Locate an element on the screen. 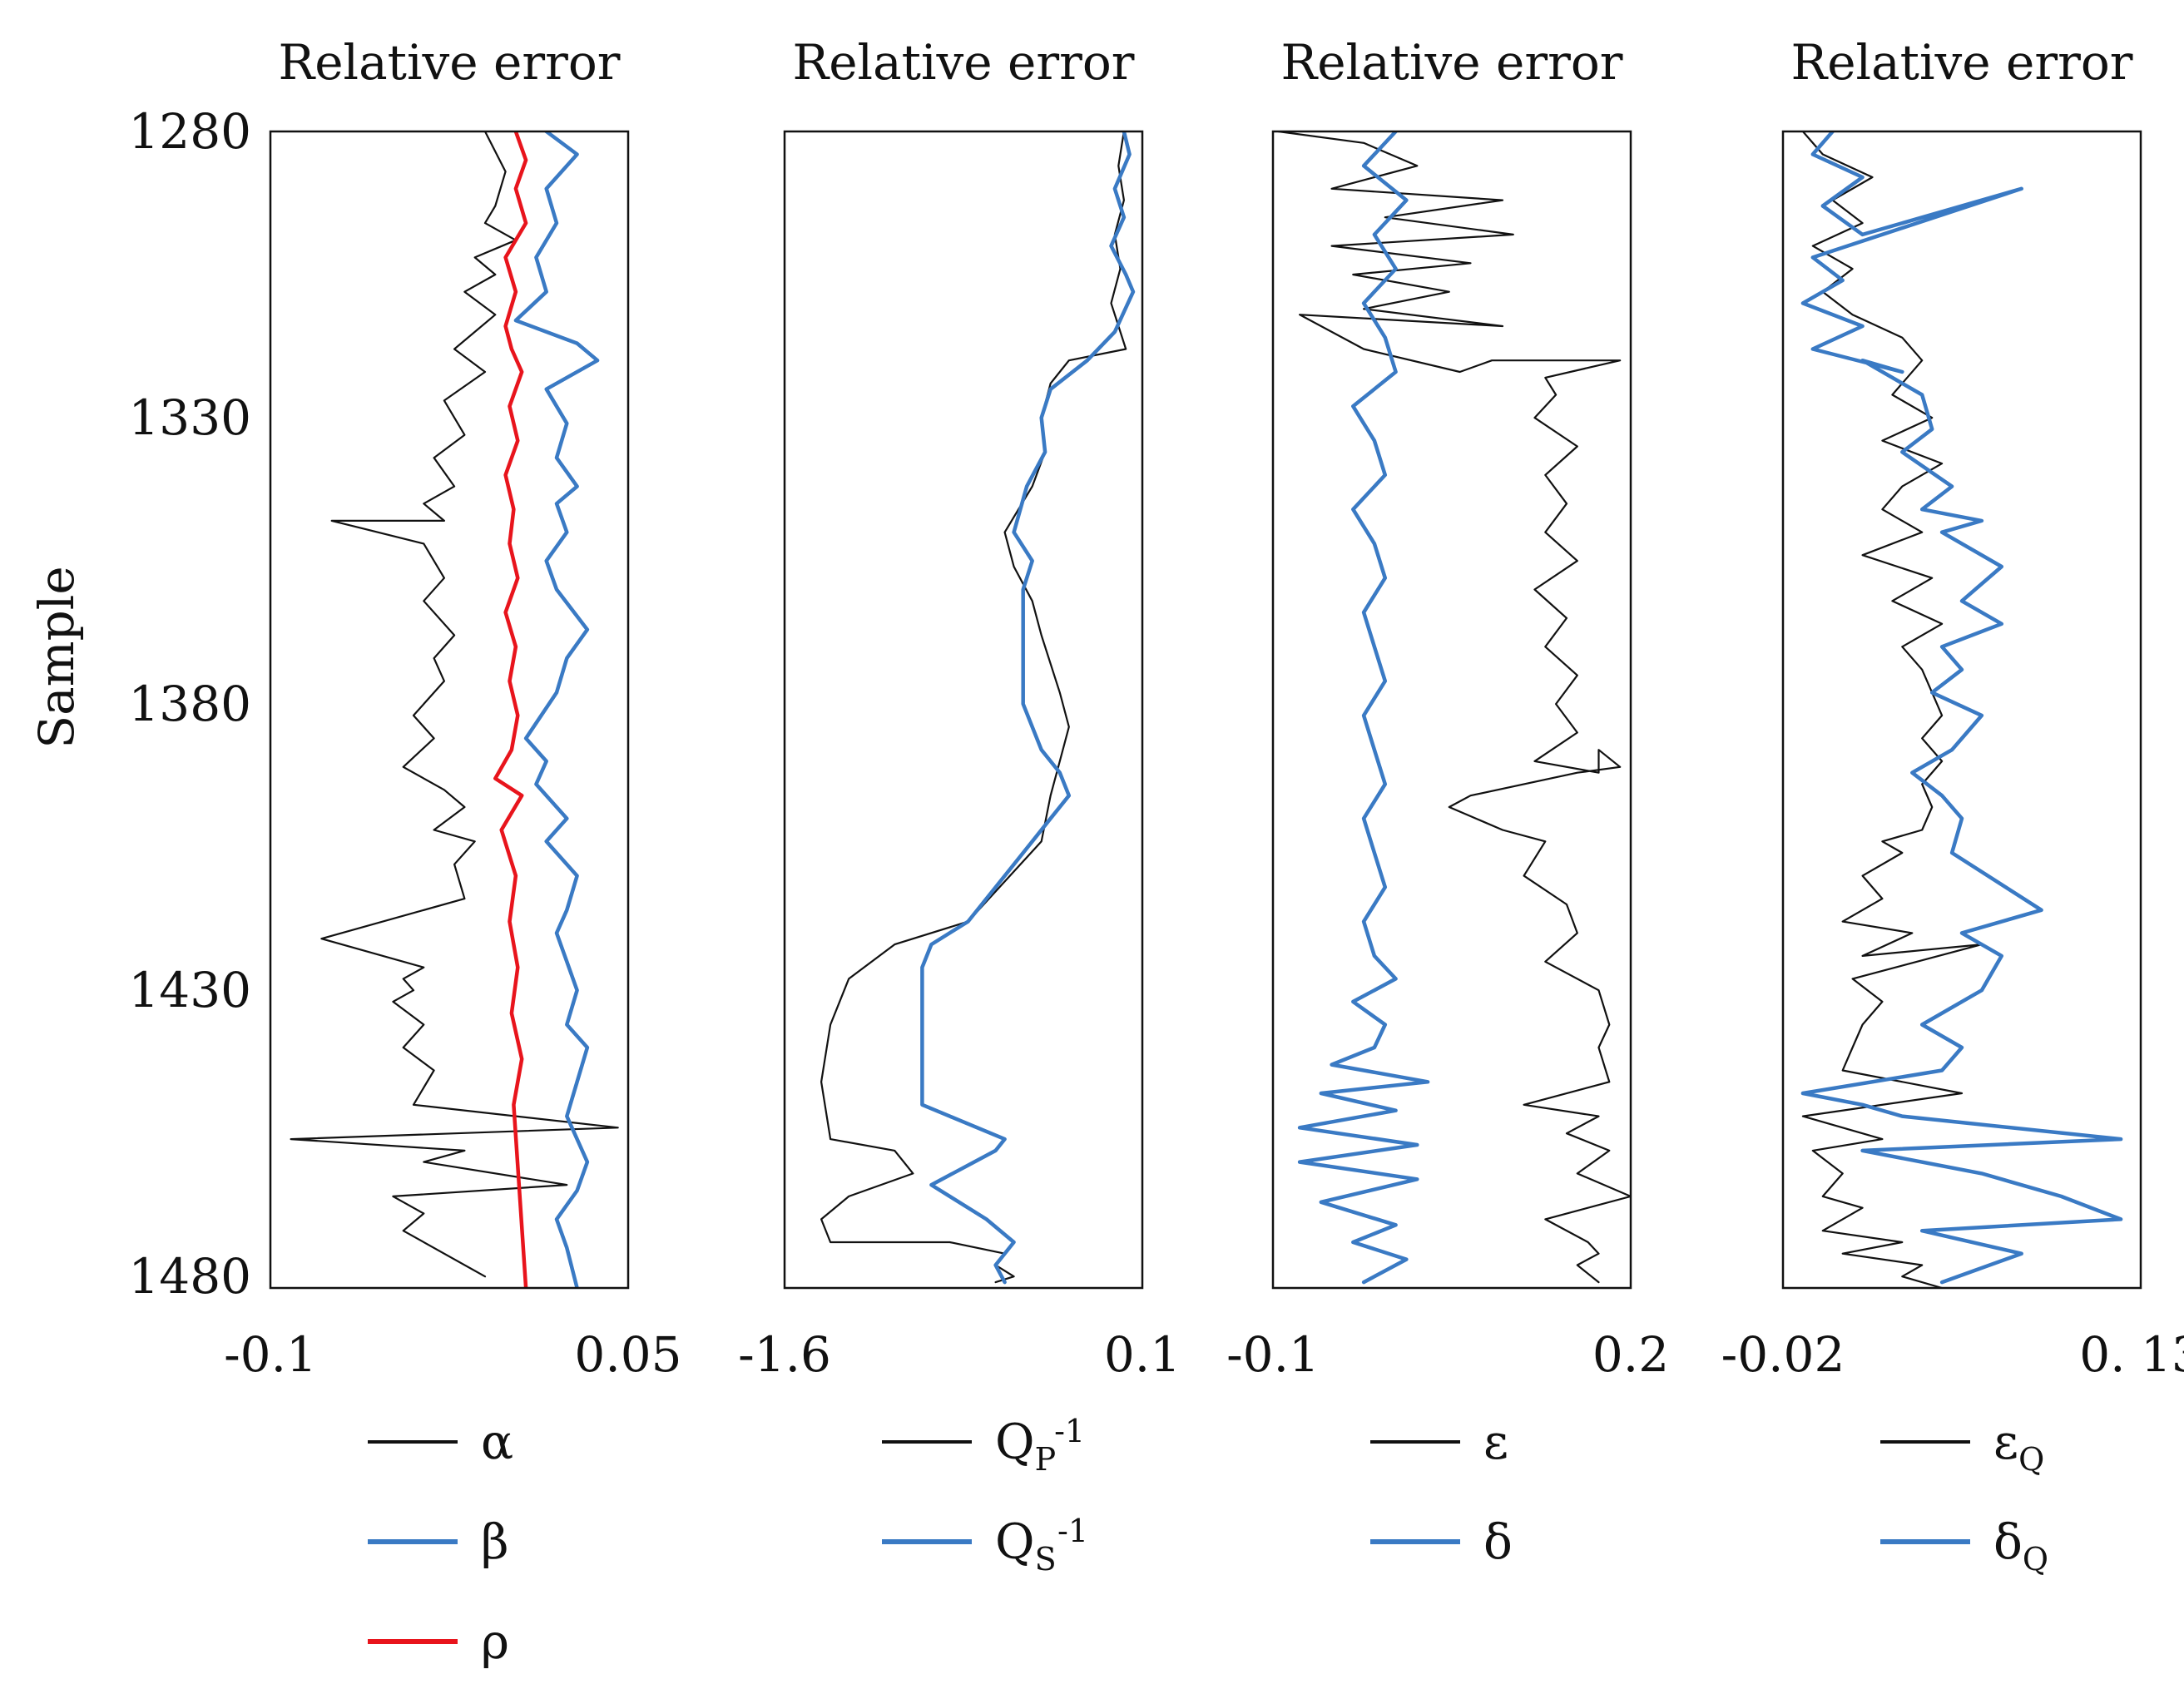  legend-entry: δQ is located at coordinates (1964, 1546).